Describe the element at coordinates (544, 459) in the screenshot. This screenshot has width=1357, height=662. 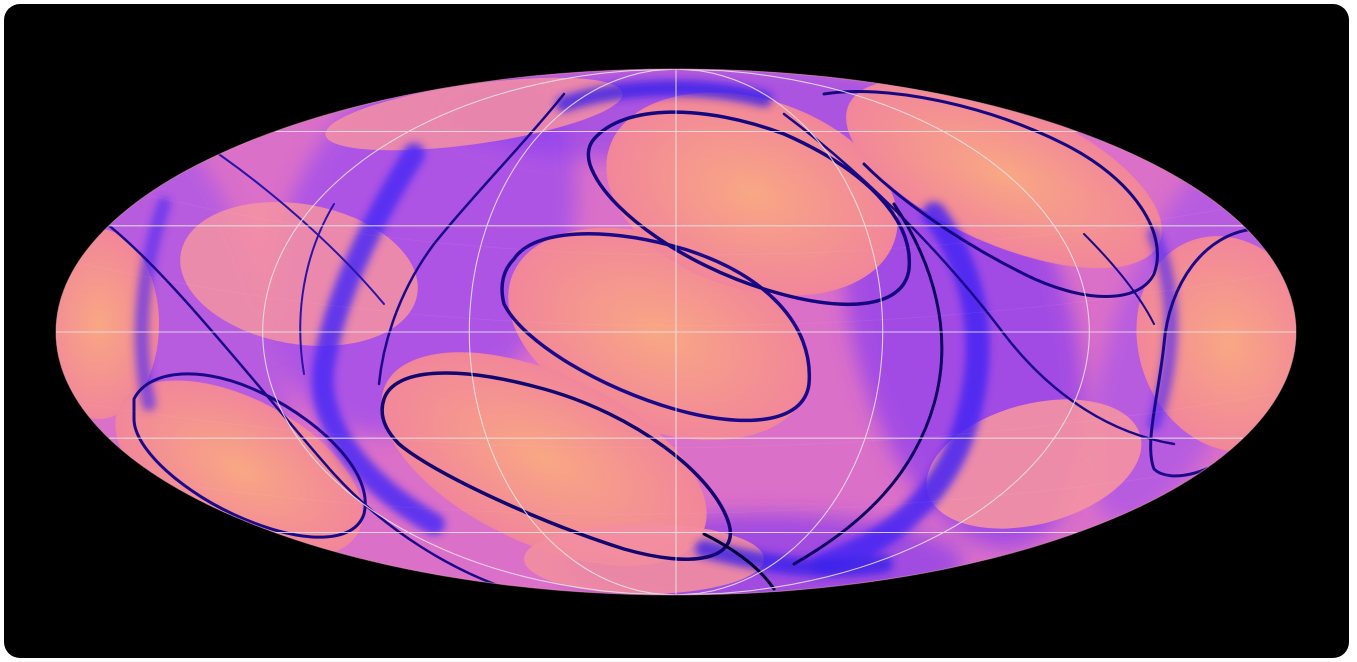
I see `lobe-lower-left` at that location.